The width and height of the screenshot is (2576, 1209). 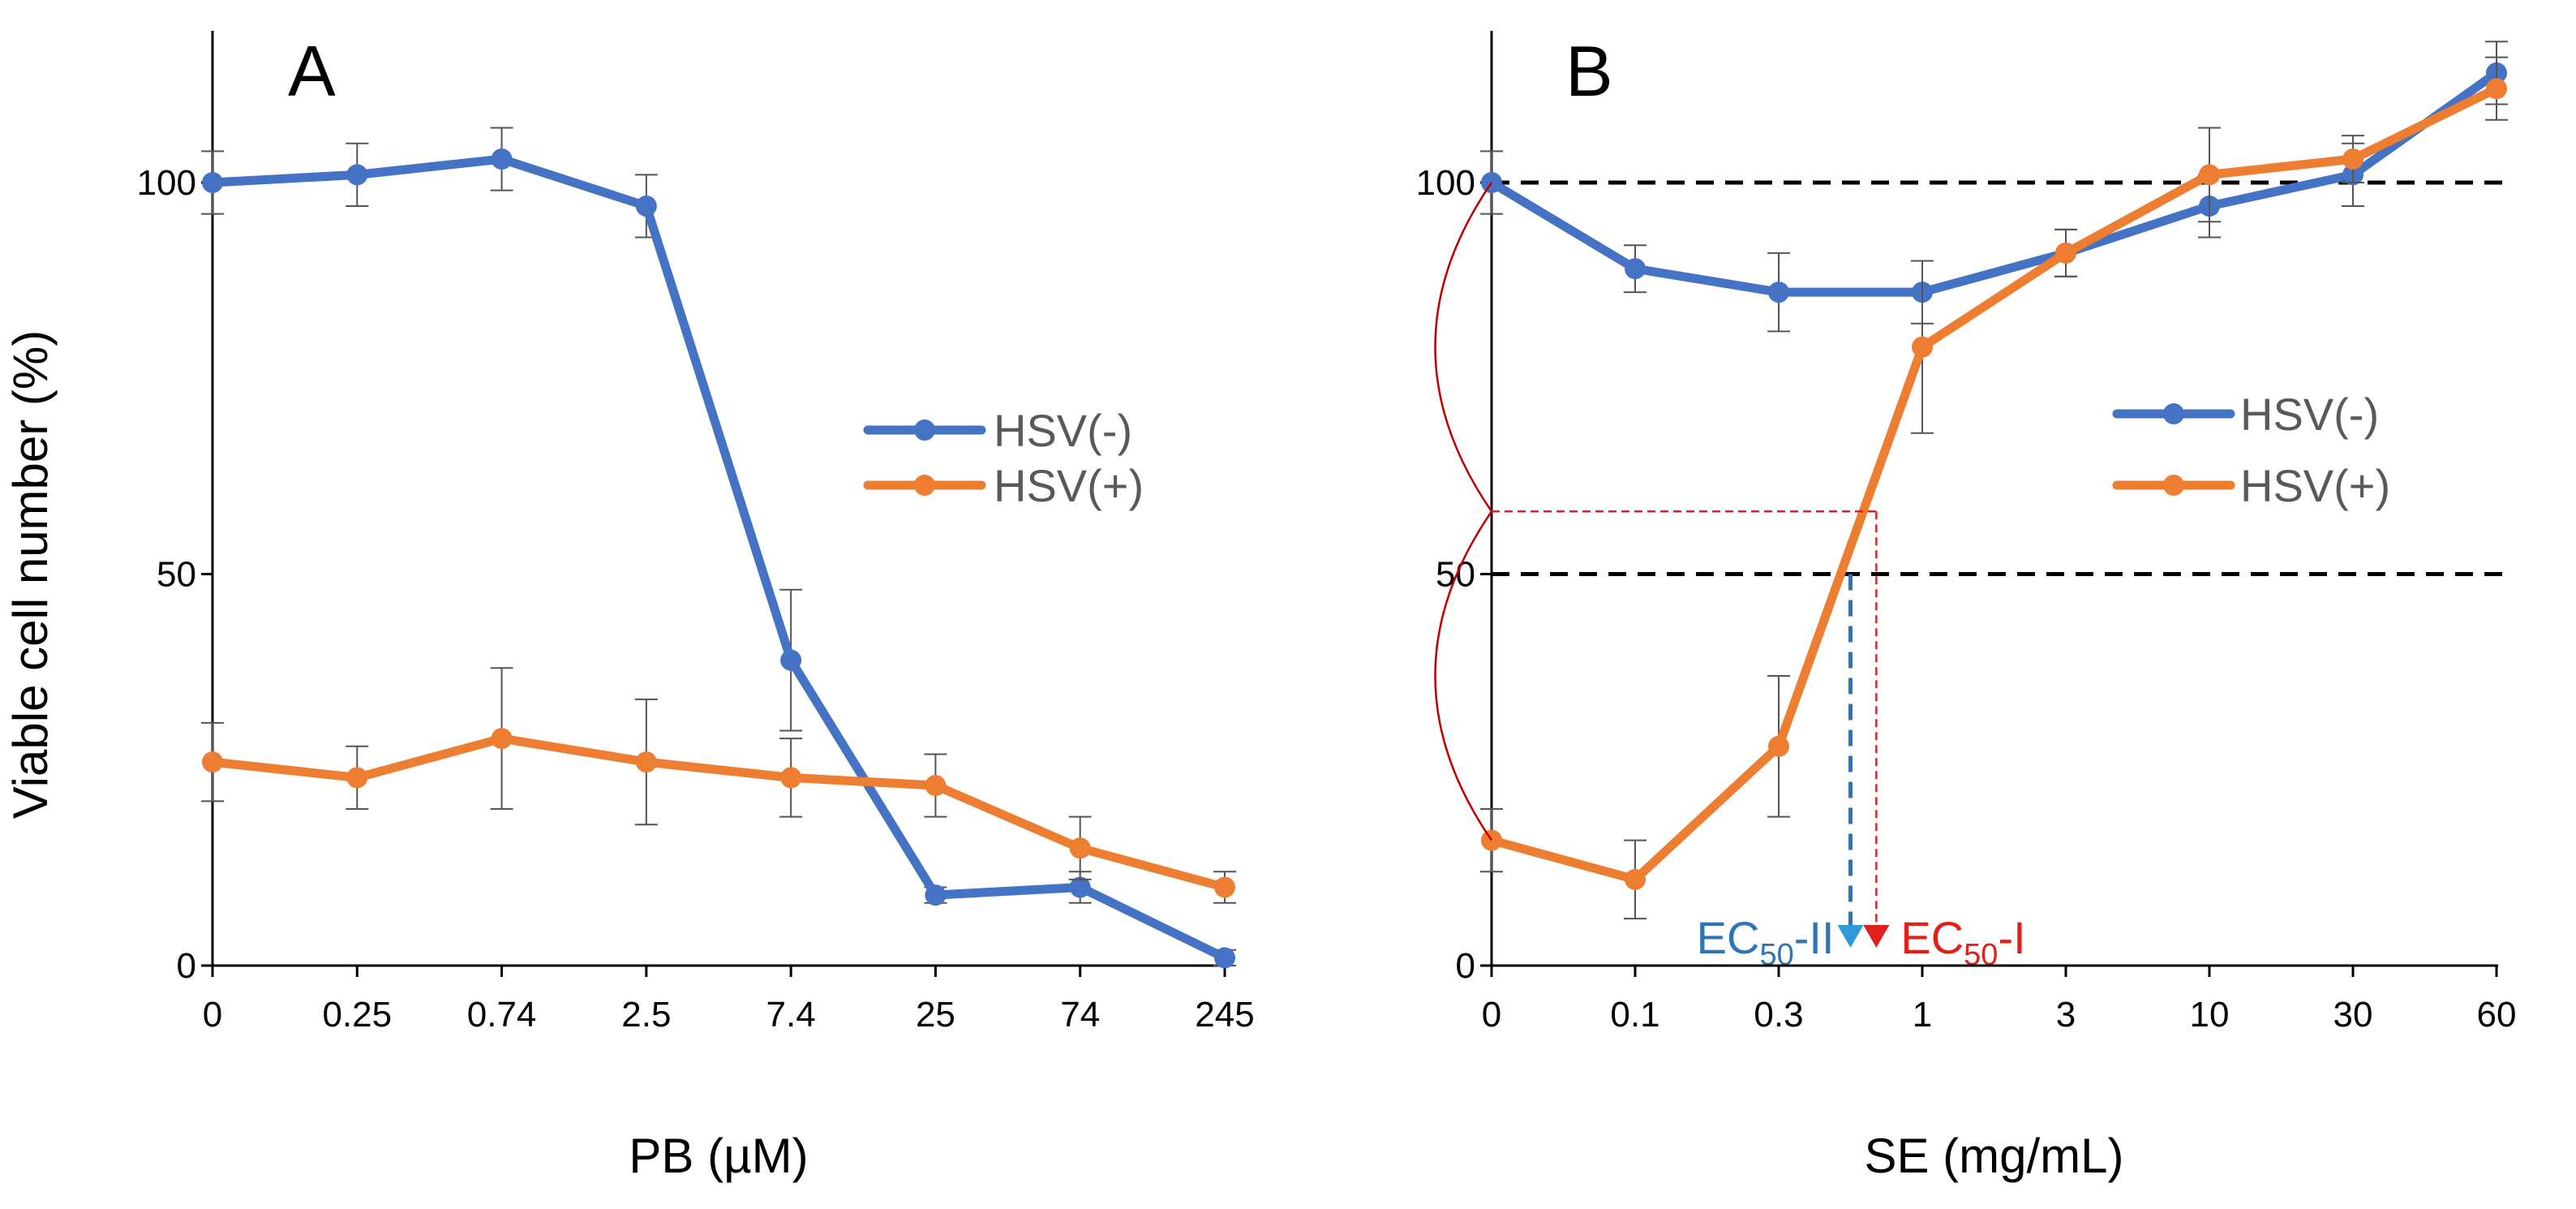 What do you see at coordinates (1994, 182) in the screenshot?
I see `panel-b-series-hsv-minus-line` at bounding box center [1994, 182].